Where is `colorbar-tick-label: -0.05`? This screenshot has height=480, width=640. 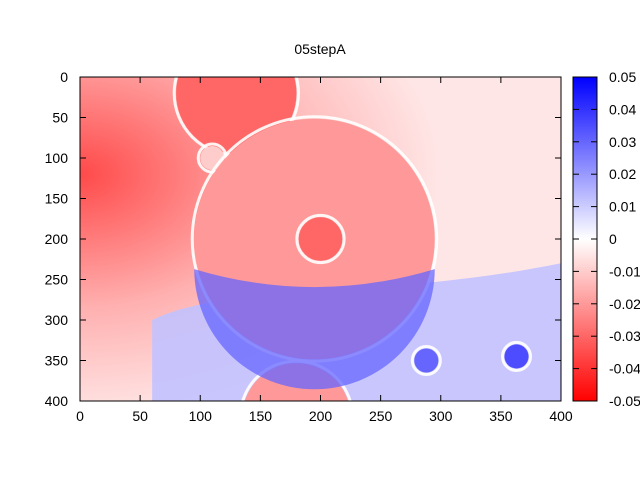 colorbar-tick-label: -0.05 is located at coordinates (624, 401).